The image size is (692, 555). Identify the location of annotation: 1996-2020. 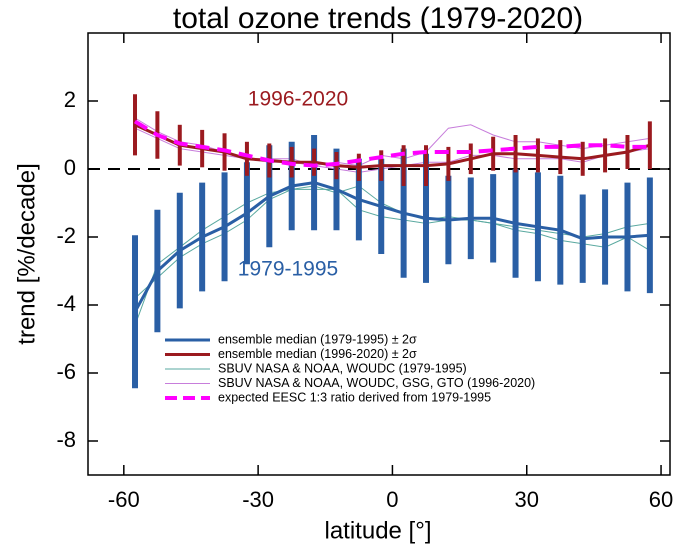
(298, 99).